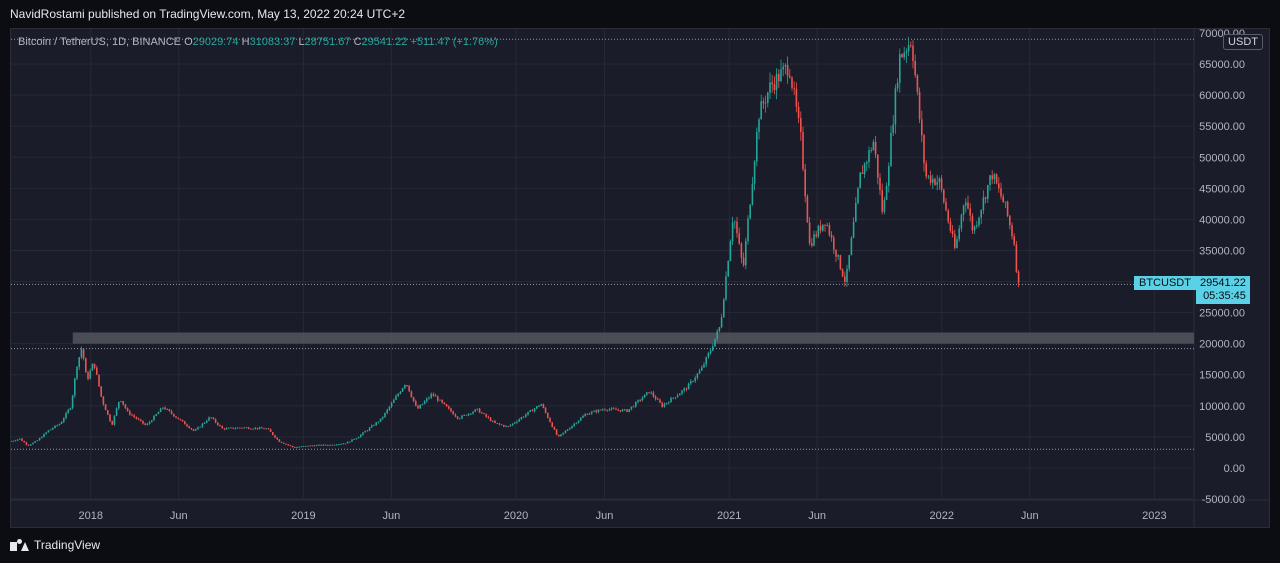 This screenshot has height=563, width=1280. Describe the element at coordinates (1222, 96) in the screenshot. I see `y-tick-label: 60000.00` at that location.